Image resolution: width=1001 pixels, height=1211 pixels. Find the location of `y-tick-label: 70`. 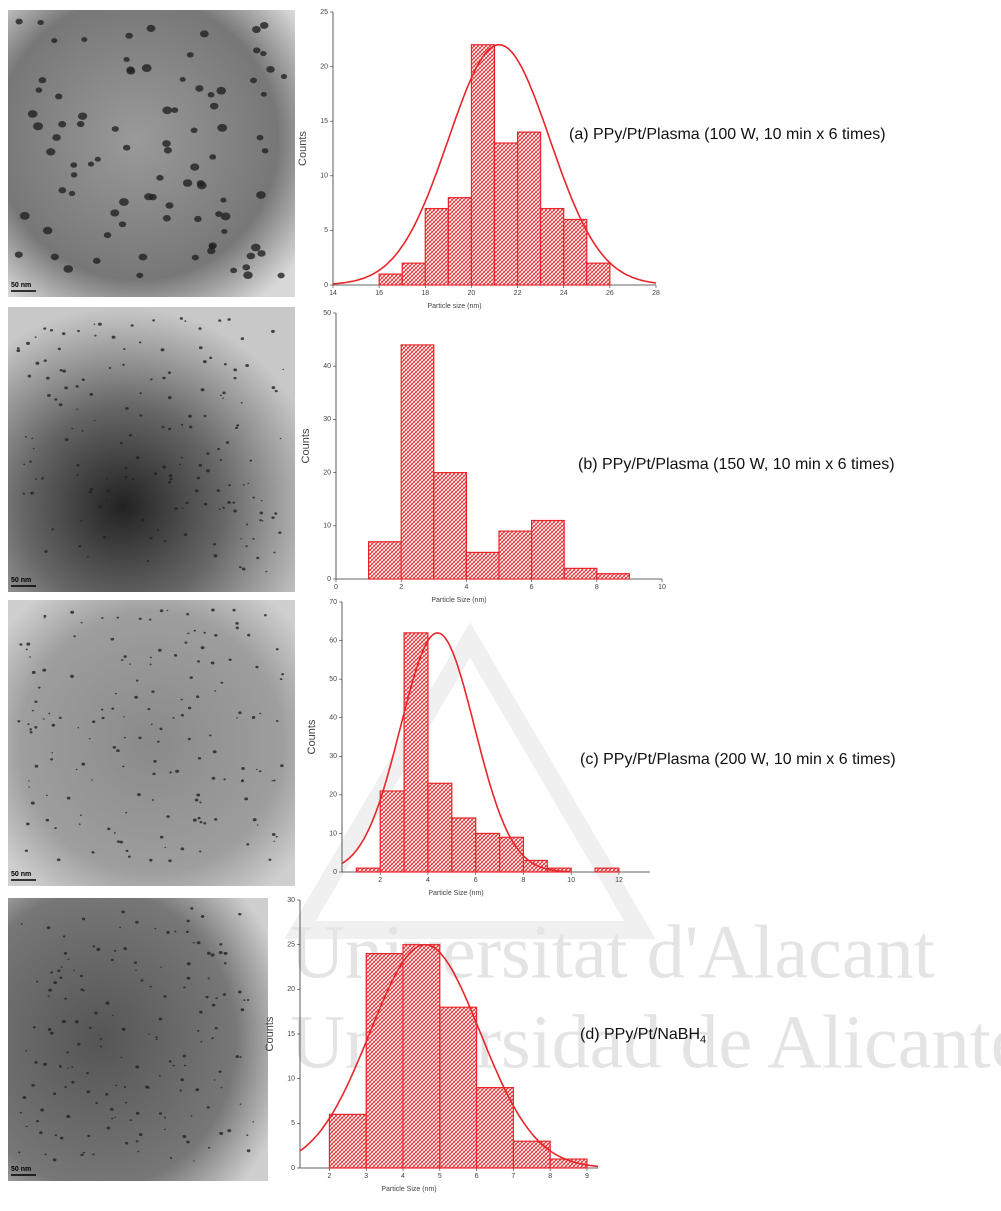

y-tick-label: 70 is located at coordinates (333, 602).